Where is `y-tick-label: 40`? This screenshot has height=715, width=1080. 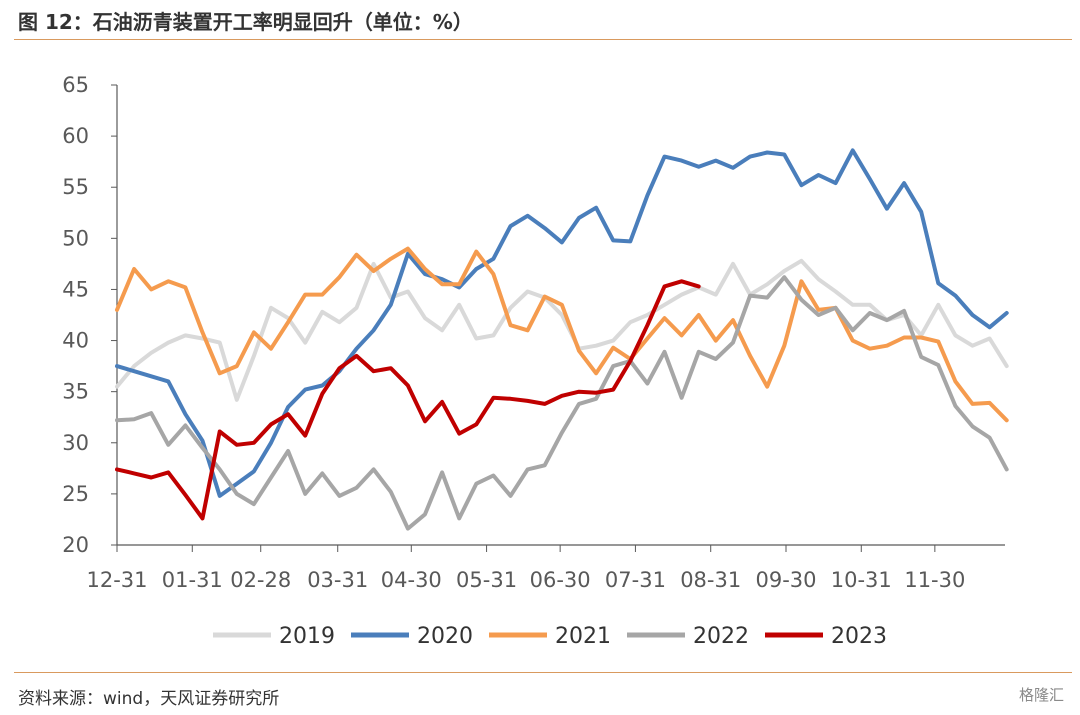
y-tick-label: 40 is located at coordinates (75, 341).